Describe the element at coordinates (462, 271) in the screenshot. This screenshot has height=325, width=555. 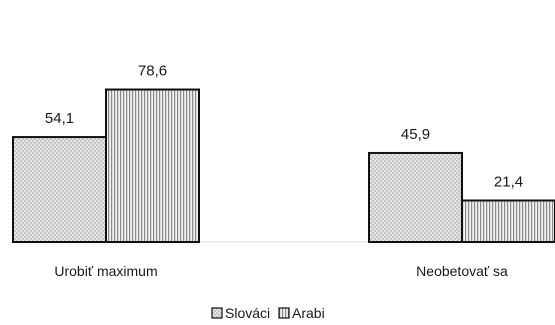
I see `category-label: Neobetovať sa` at that location.